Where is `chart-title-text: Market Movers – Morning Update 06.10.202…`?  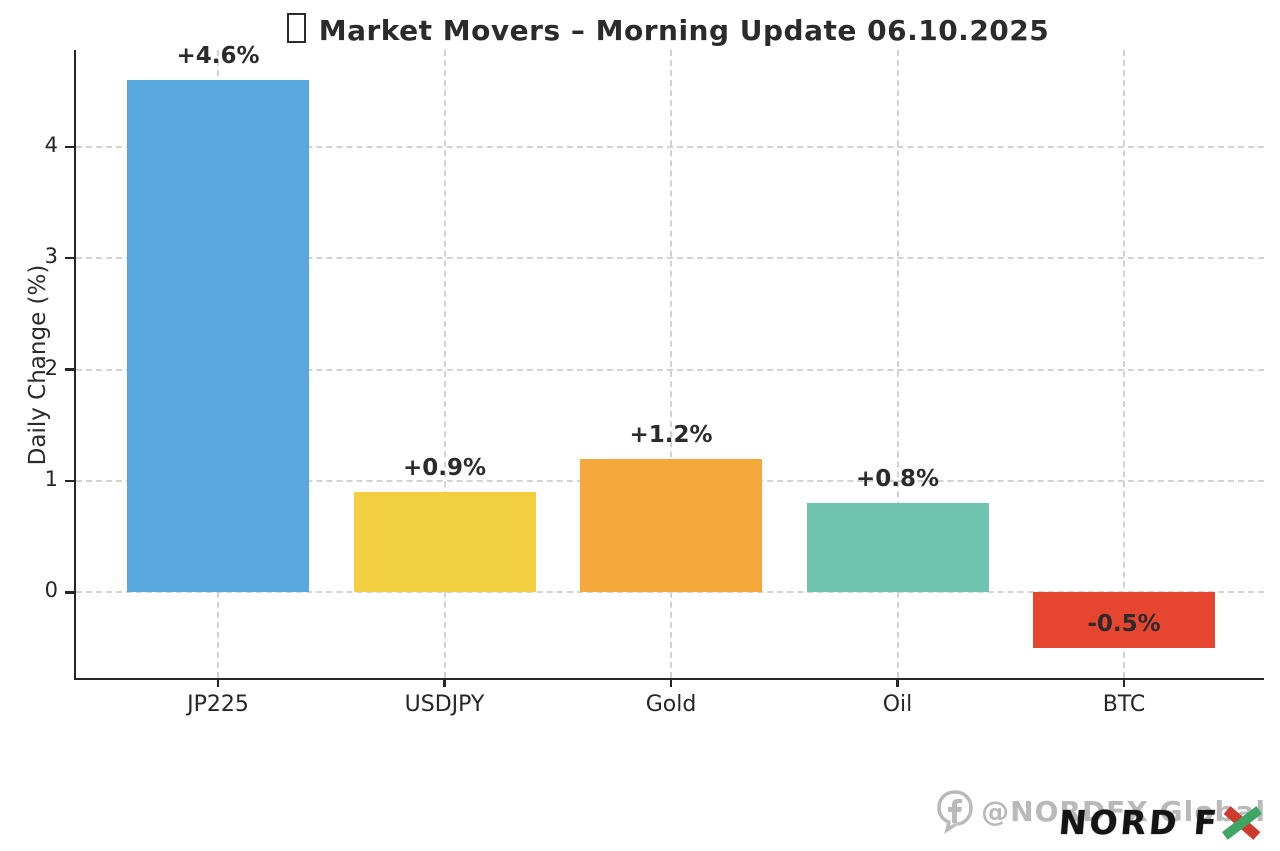
chart-title-text: Market Movers – Morning Update 06.10.202… is located at coordinates (684, 30).